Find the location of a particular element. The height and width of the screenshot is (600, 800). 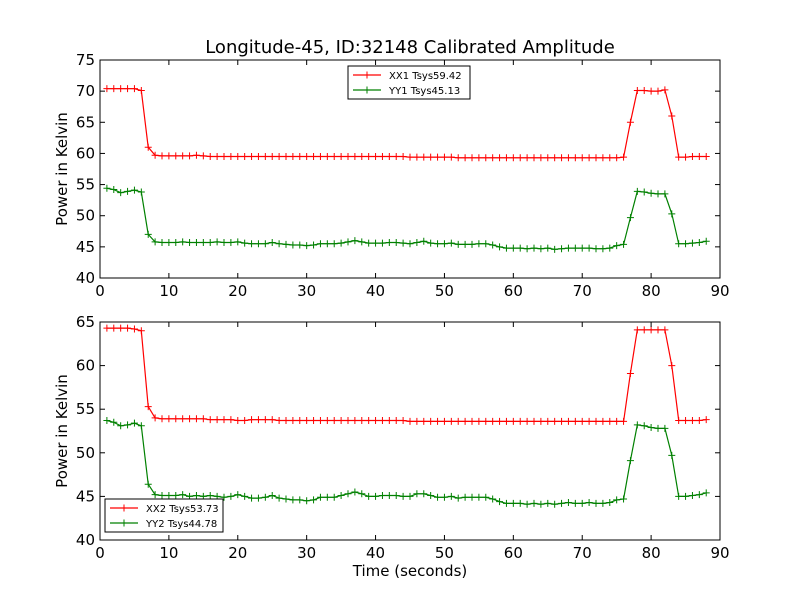

y-tick-label: 55 is located at coordinates (85, 409).